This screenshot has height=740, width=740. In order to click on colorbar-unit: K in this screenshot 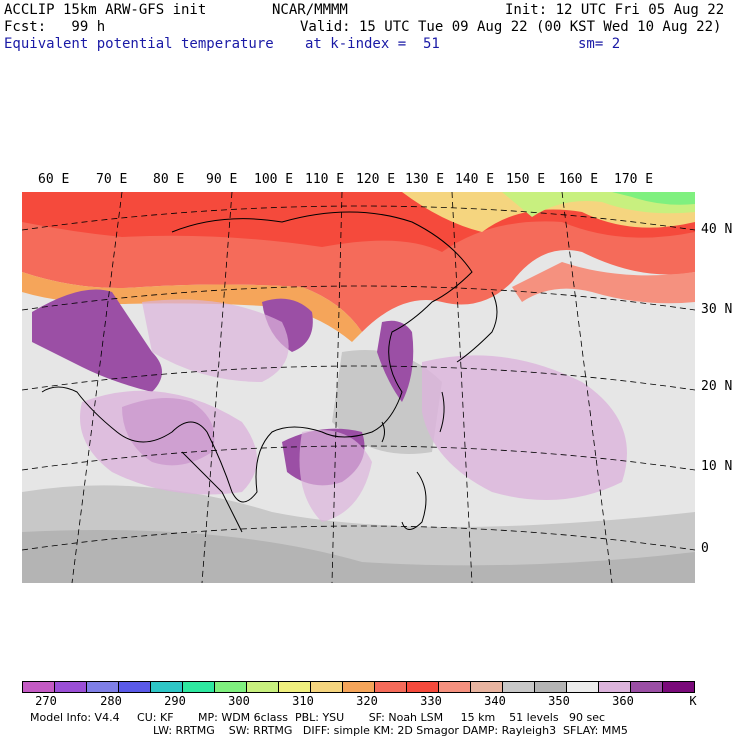, I will do `click(693, 701)`.